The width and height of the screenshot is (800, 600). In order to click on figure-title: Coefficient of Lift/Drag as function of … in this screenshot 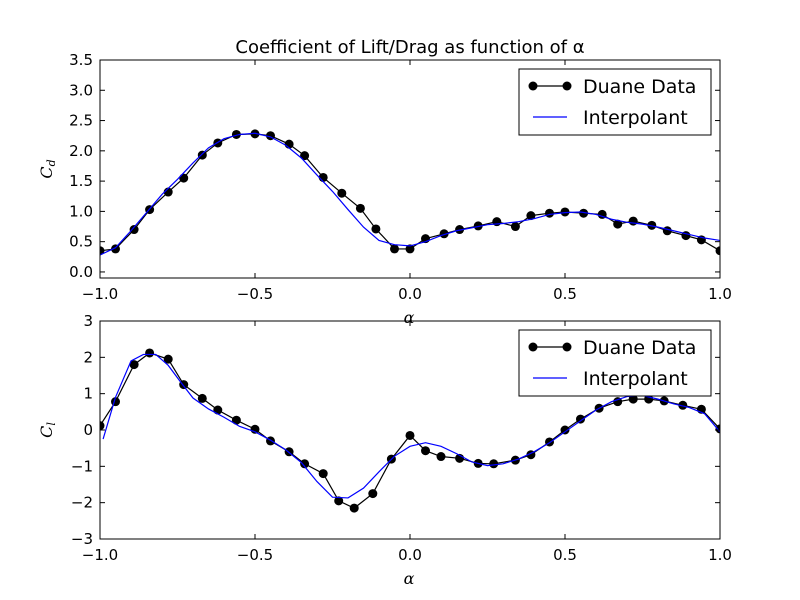, I will do `click(409, 47)`.